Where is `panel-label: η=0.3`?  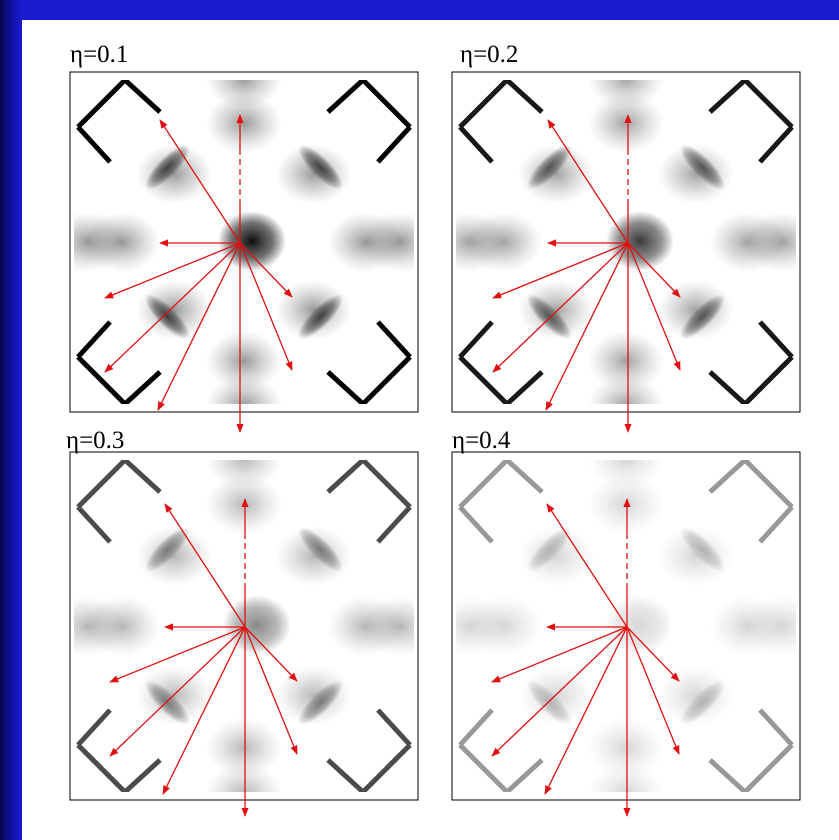 panel-label: η=0.3 is located at coordinates (95, 440).